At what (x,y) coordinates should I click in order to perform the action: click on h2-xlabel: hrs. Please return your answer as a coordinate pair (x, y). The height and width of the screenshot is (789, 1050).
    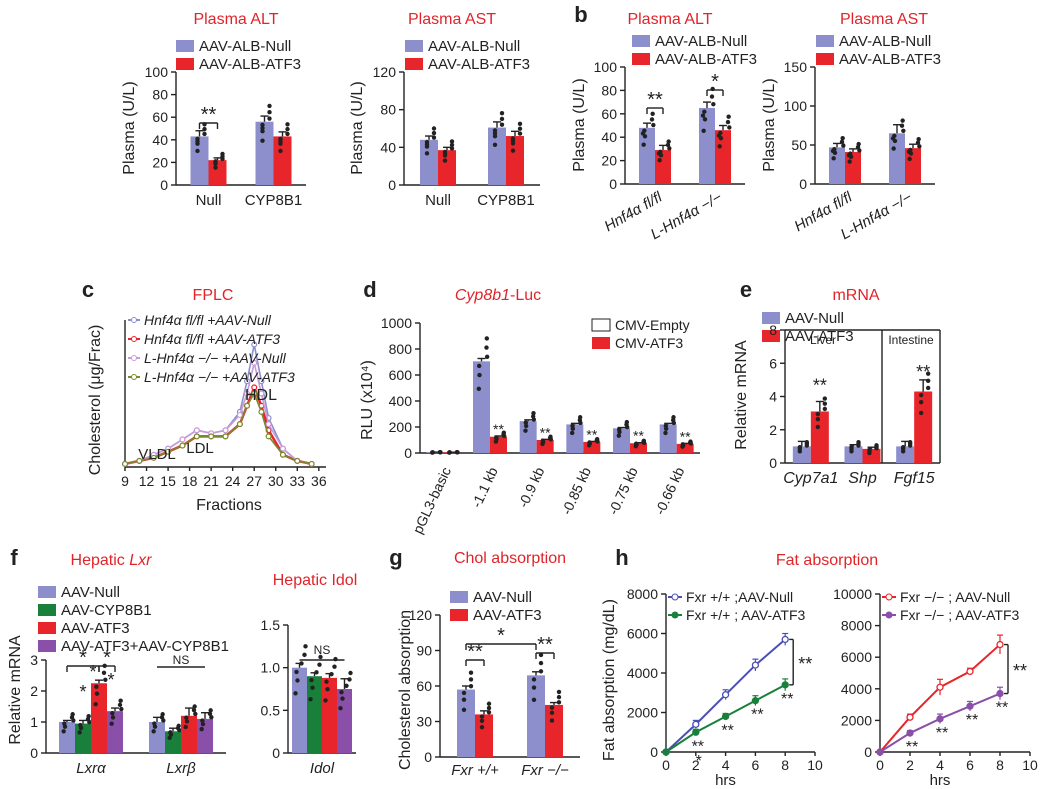
    Looking at the image, I should click on (940, 780).